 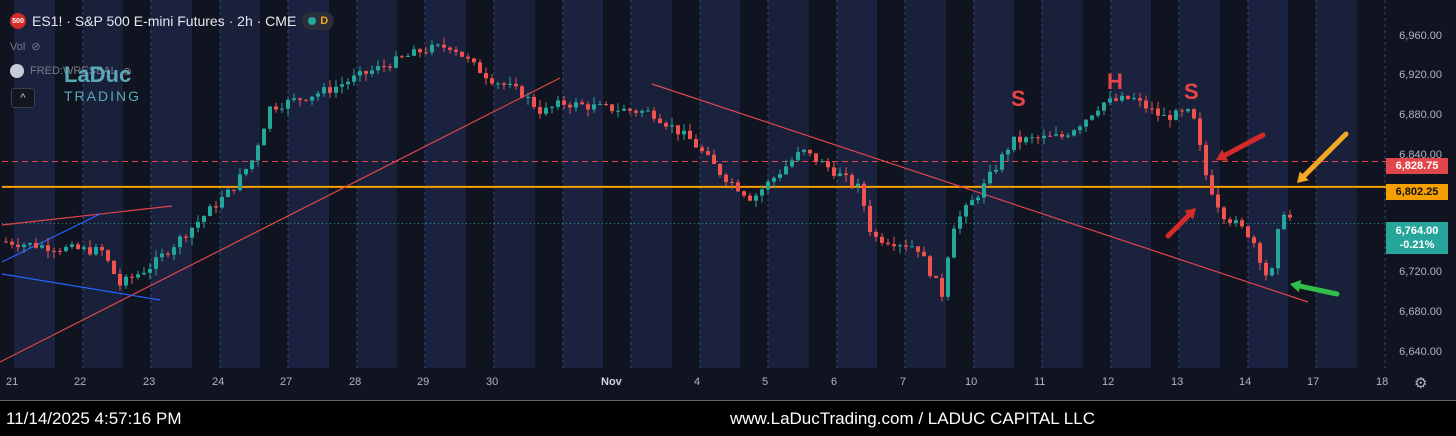 What do you see at coordinates (1420, 352) in the screenshot?
I see `price-label: 6,640.00` at bounding box center [1420, 352].